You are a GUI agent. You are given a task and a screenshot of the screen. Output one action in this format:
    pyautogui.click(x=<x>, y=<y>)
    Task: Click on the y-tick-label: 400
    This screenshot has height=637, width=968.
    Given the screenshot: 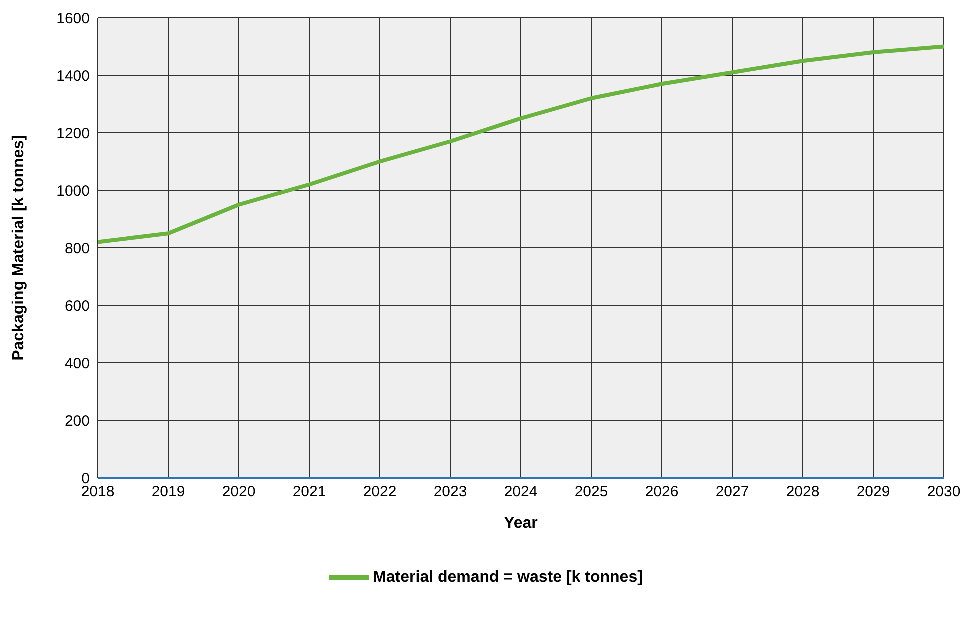 What is the action you would take?
    pyautogui.click(x=77, y=363)
    